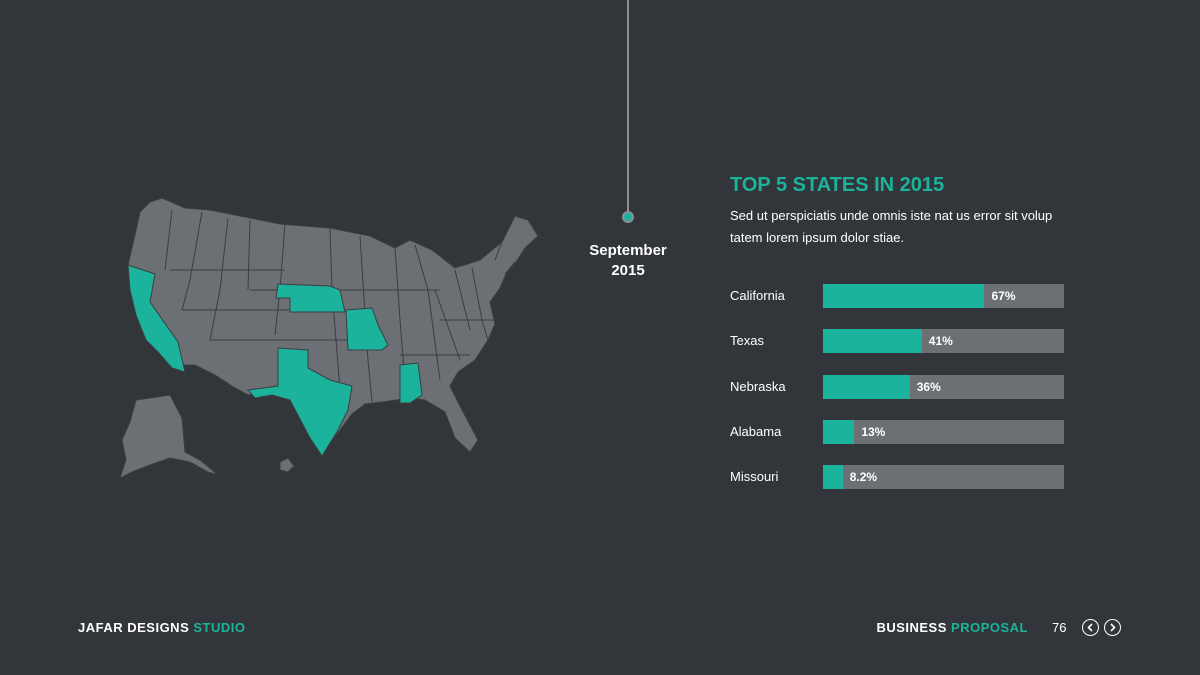 The height and width of the screenshot is (675, 1200). What do you see at coordinates (758, 386) in the screenshot?
I see `bar-label: Nebraska` at bounding box center [758, 386].